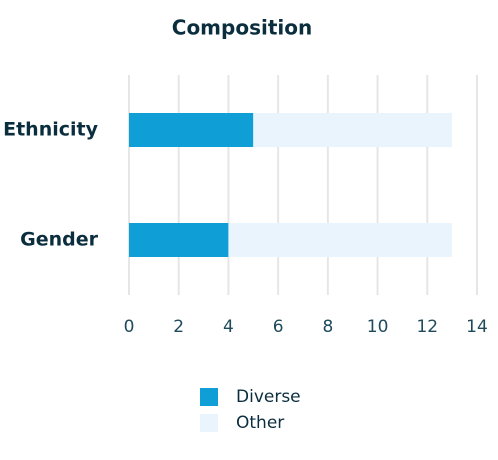 The image size is (498, 460). What do you see at coordinates (178, 327) in the screenshot?
I see `x-tick-label: 2` at bounding box center [178, 327].